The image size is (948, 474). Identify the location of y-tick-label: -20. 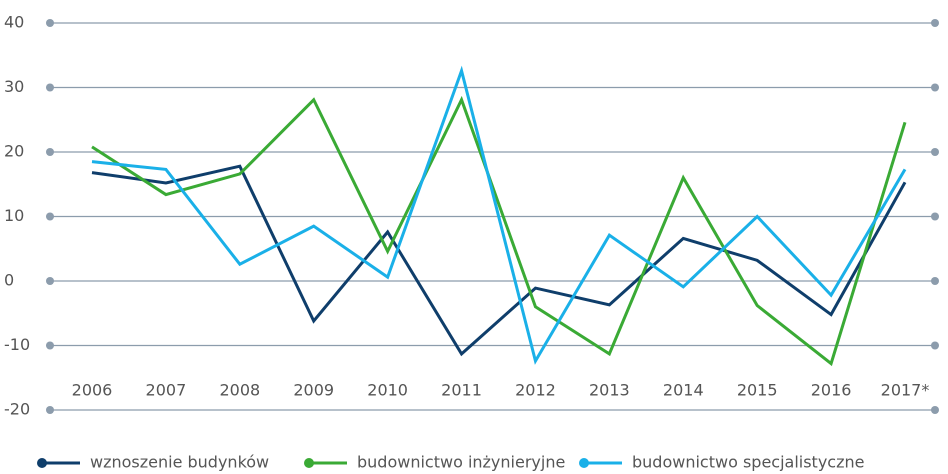
(17, 409).